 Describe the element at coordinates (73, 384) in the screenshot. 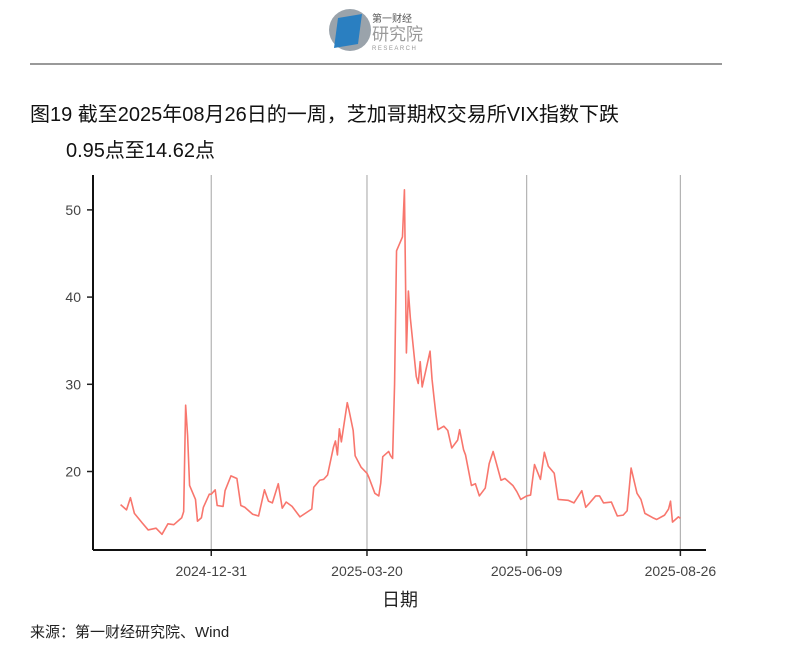

I see `y-tick-label: 30` at that location.